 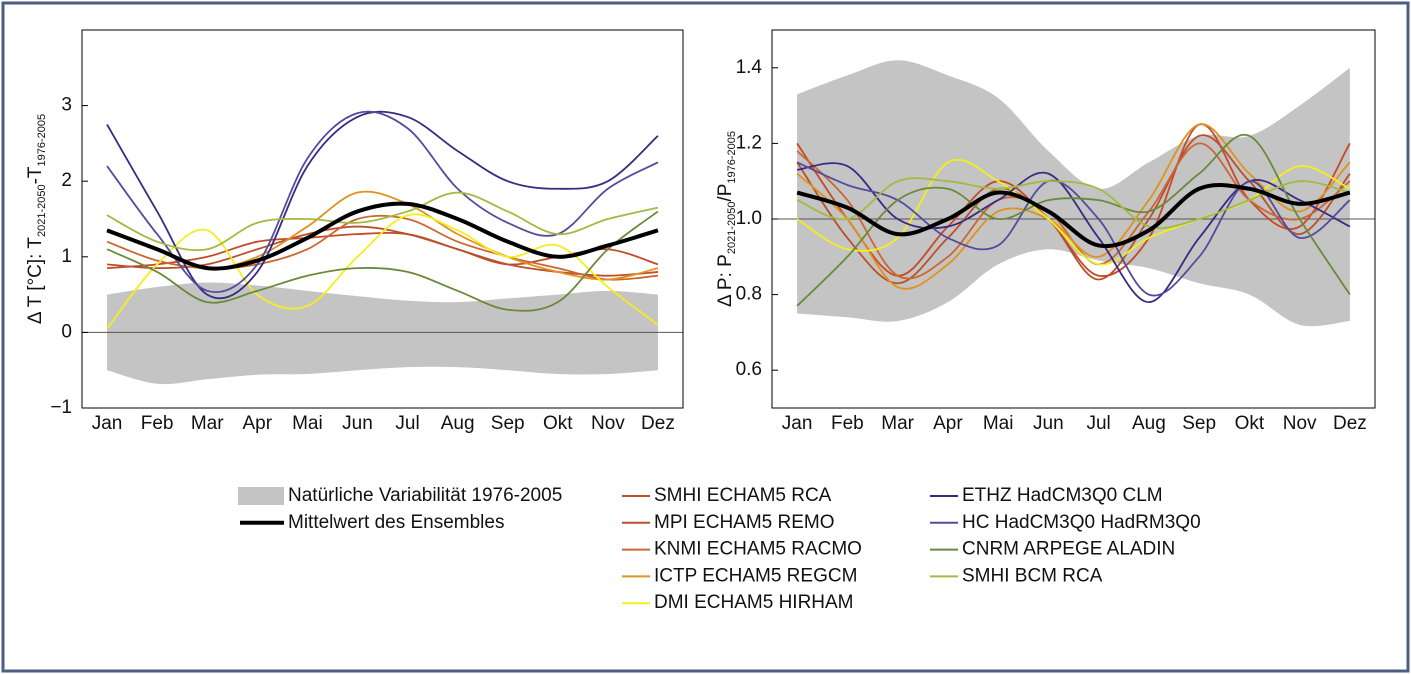 What do you see at coordinates (1081, 522) in the screenshot?
I see `legend-label: HC HadCM3Q0 HadRM3Q0` at bounding box center [1081, 522].